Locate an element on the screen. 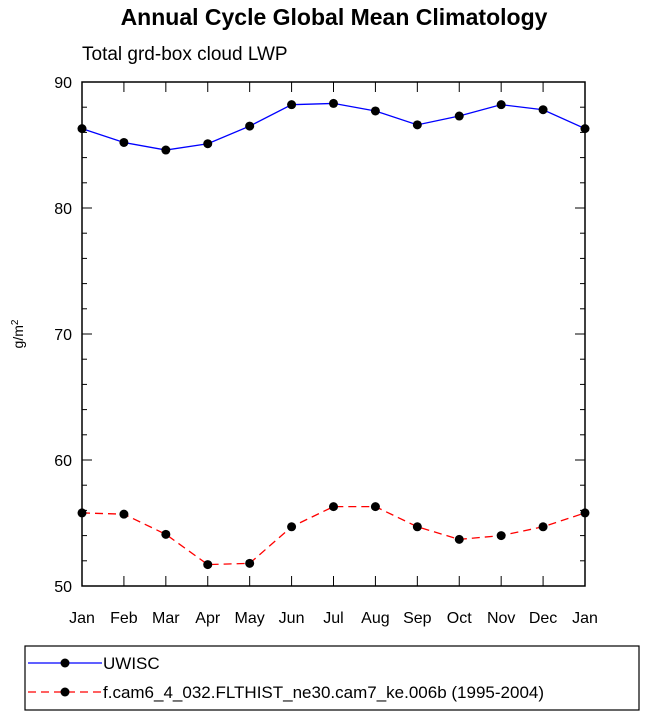  y-tick-label: 80 is located at coordinates (63, 209).